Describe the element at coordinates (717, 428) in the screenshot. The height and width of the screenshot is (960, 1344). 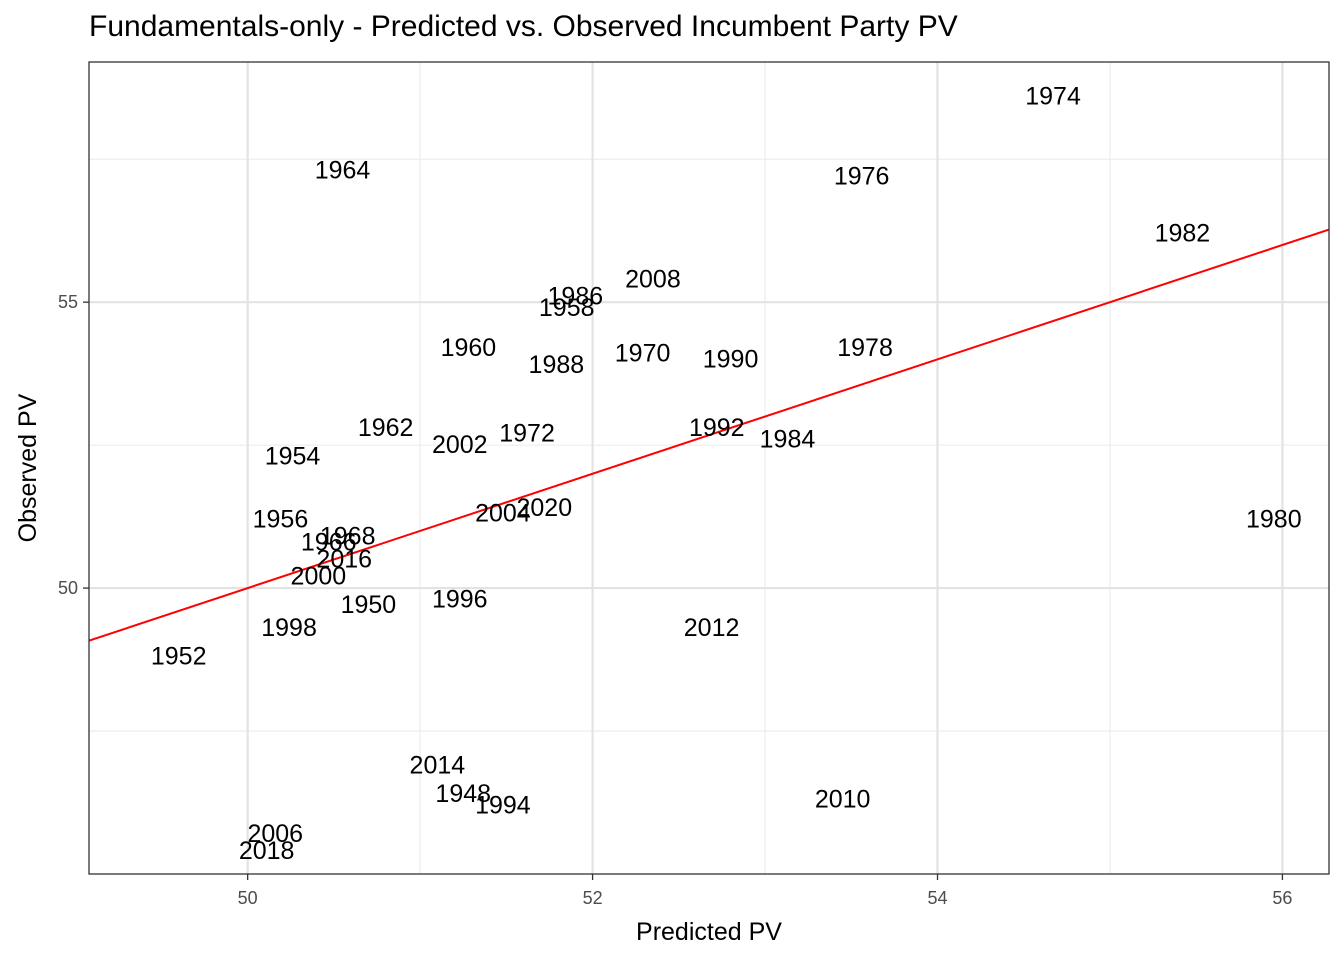
I see `point-label-1992: 1992` at that location.